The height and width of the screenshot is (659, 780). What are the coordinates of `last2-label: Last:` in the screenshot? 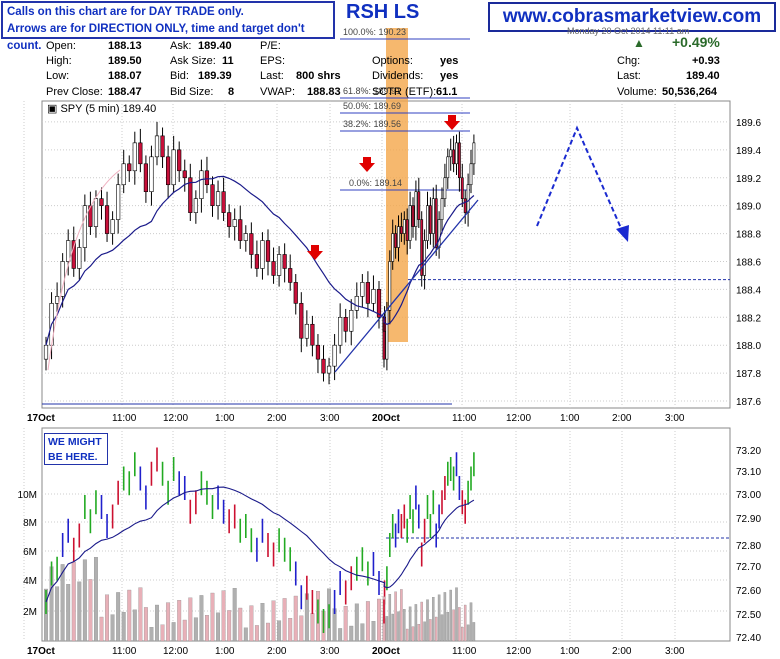 It's located at (629, 76).